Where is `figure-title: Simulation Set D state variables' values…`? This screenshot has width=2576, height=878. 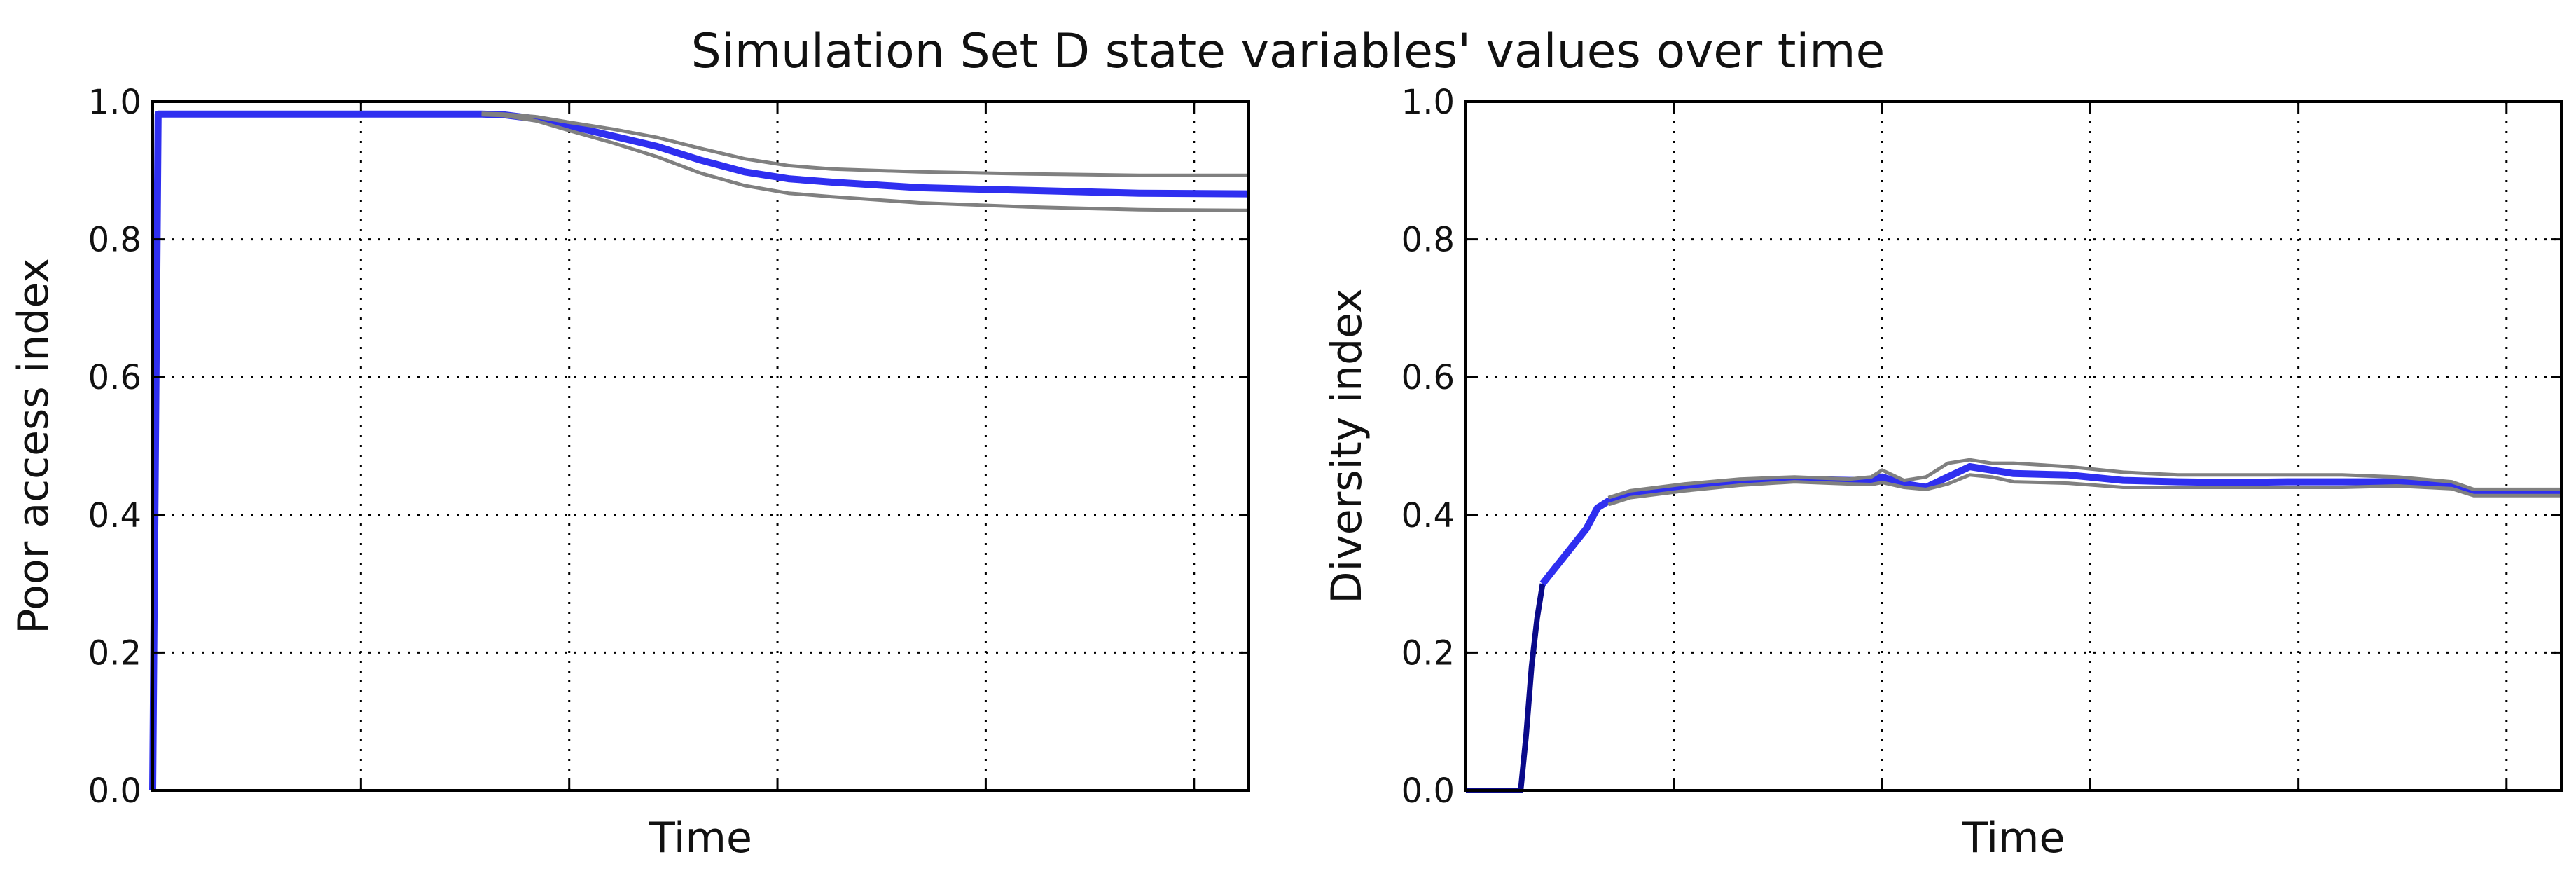 figure-title: Simulation Set D state variables' values… is located at coordinates (1288, 51).